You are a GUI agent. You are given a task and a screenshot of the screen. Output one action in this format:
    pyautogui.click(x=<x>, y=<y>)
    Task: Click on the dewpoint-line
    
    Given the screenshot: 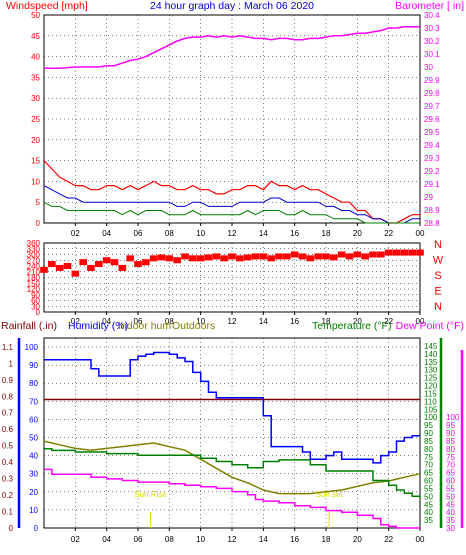 What is the action you would take?
    pyautogui.click(x=232, y=498)
    